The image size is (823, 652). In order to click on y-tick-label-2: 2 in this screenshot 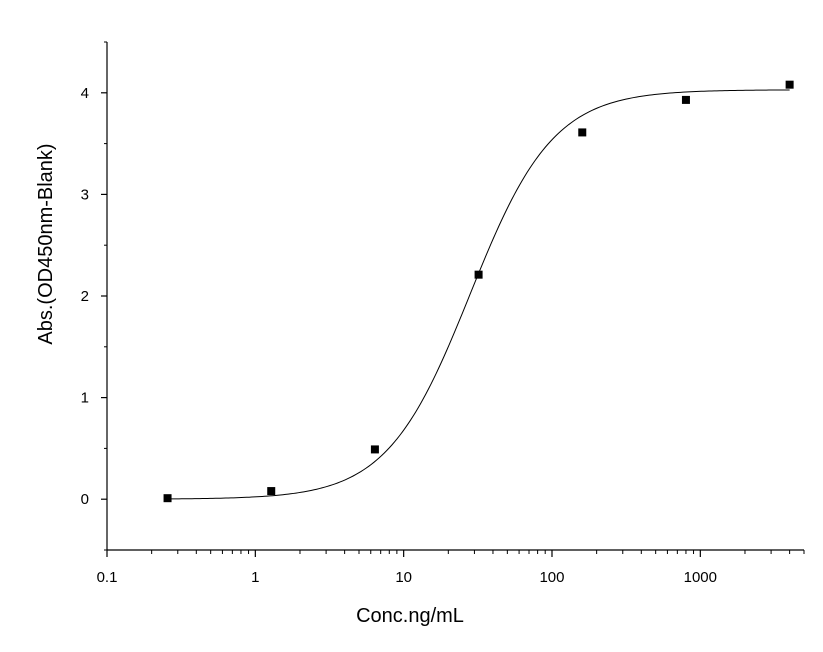, I will do `click(85, 296)`.